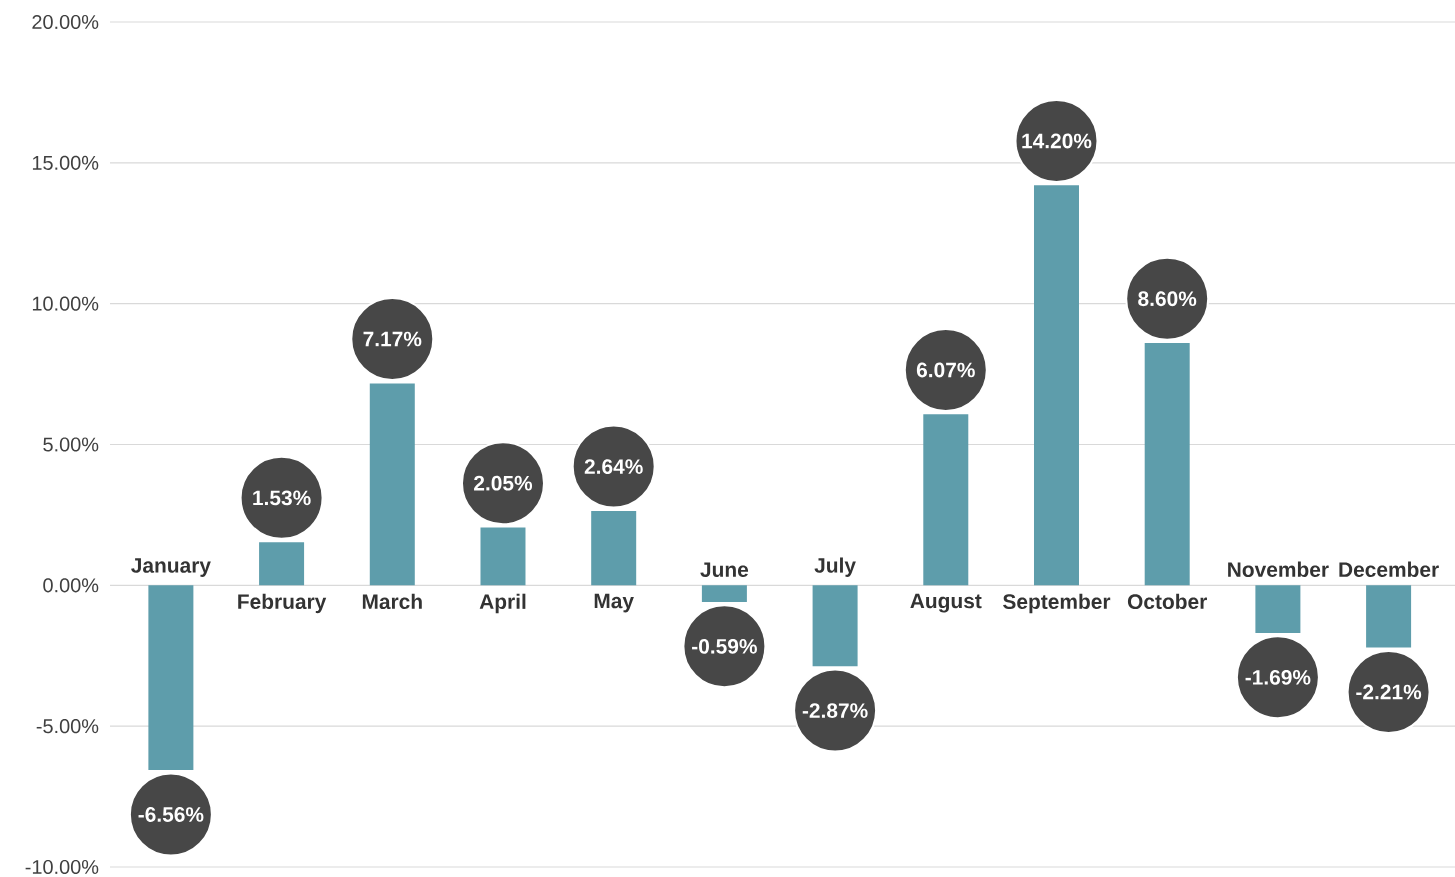  What do you see at coordinates (946, 603) in the screenshot?
I see `x-tick-label: August` at bounding box center [946, 603].